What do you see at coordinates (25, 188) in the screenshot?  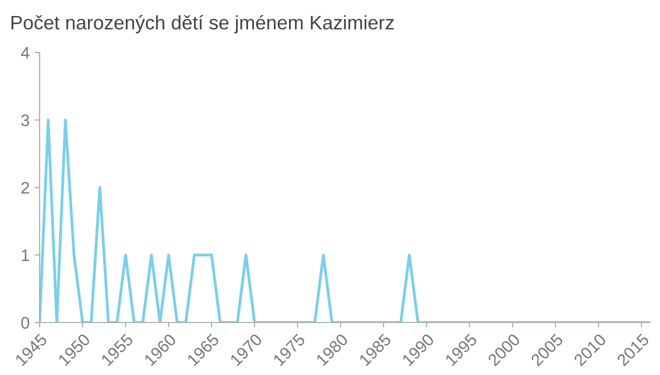 I see `y-tick-label: 2` at bounding box center [25, 188].